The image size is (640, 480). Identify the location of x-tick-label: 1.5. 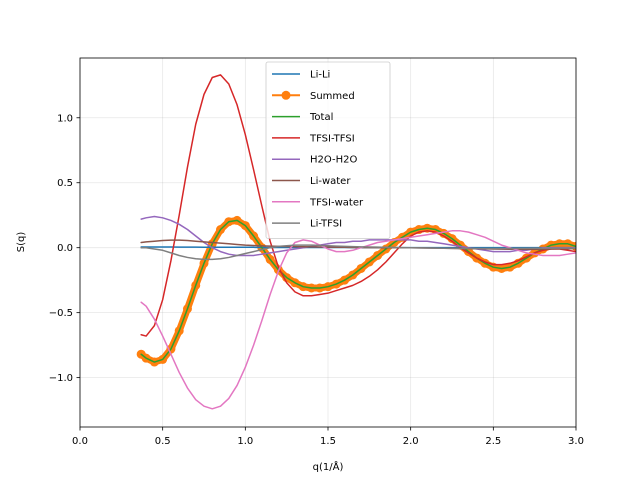
(328, 441).